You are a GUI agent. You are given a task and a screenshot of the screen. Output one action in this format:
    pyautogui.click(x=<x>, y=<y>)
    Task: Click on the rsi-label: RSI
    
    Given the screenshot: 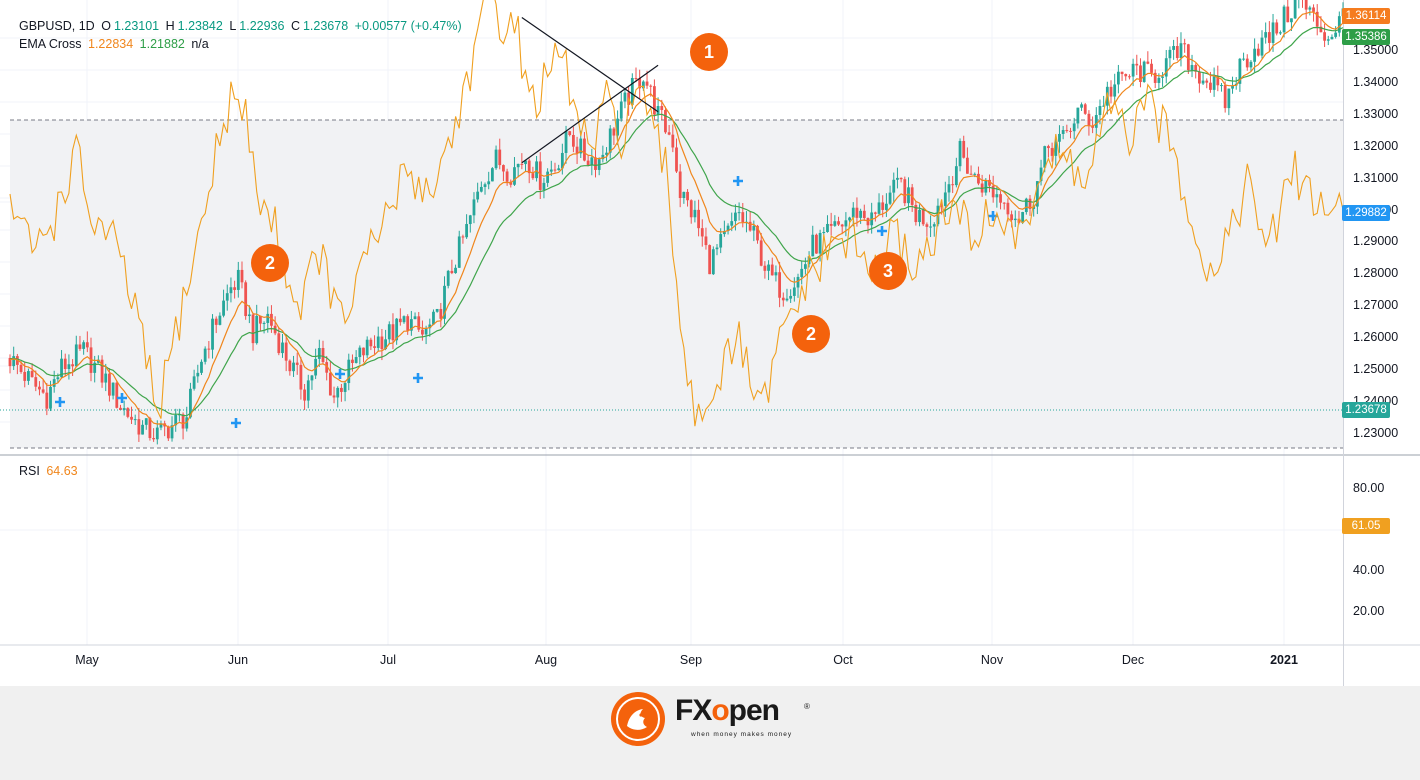 What is the action you would take?
    pyautogui.click(x=29, y=471)
    